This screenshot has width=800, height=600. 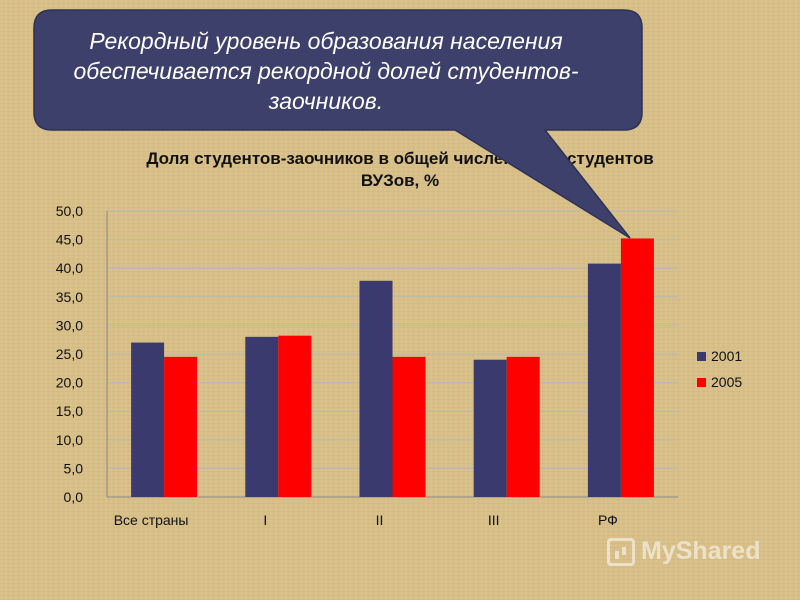 I want to click on y-tick-label: 45,0, so click(x=69, y=240).